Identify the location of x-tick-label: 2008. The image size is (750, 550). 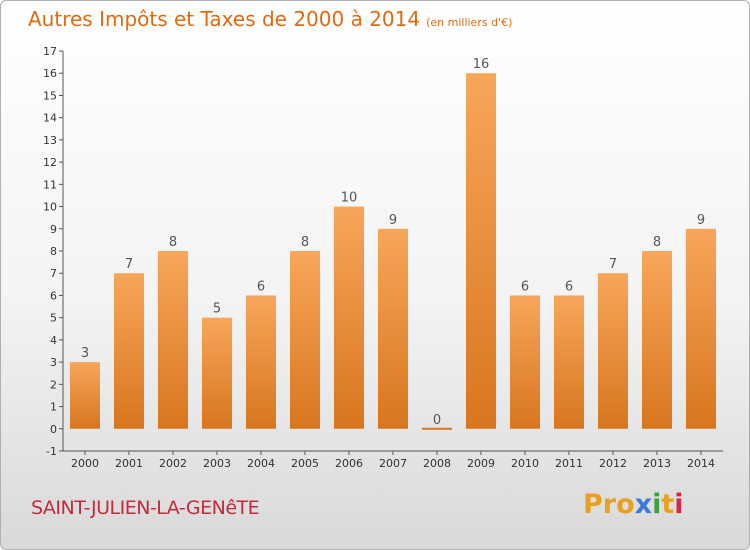
(437, 463).